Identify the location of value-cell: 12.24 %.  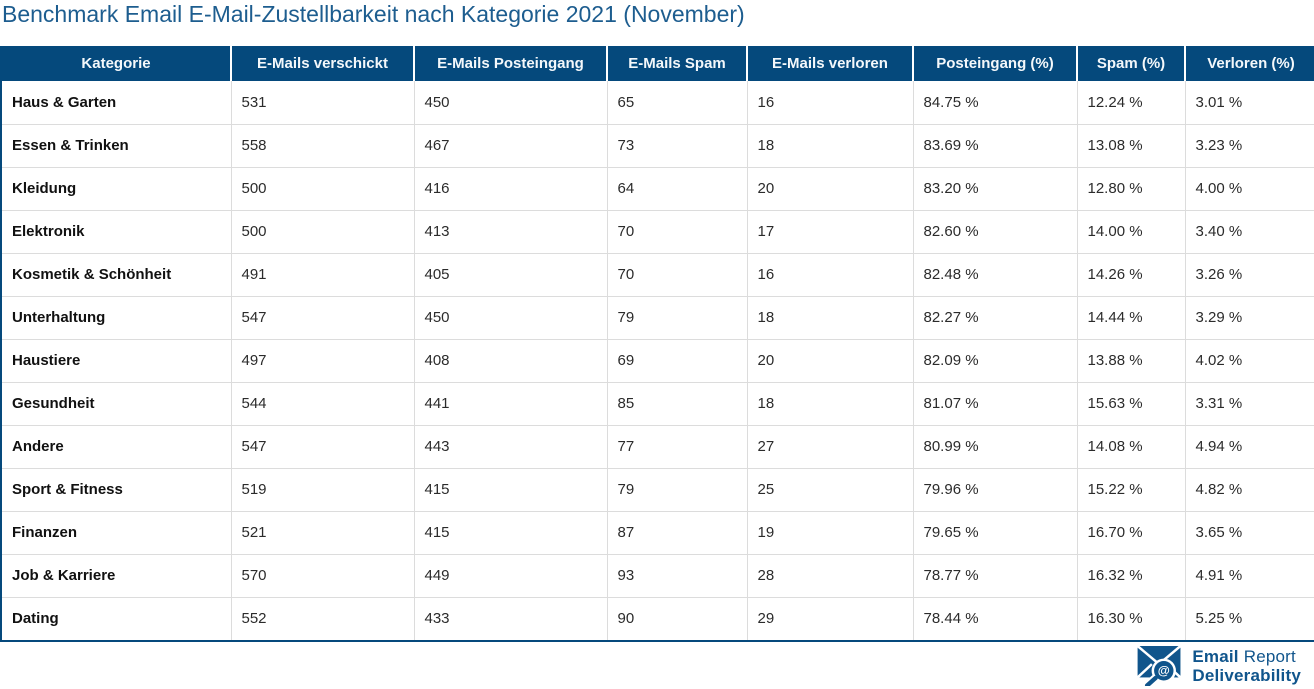
(1130, 103).